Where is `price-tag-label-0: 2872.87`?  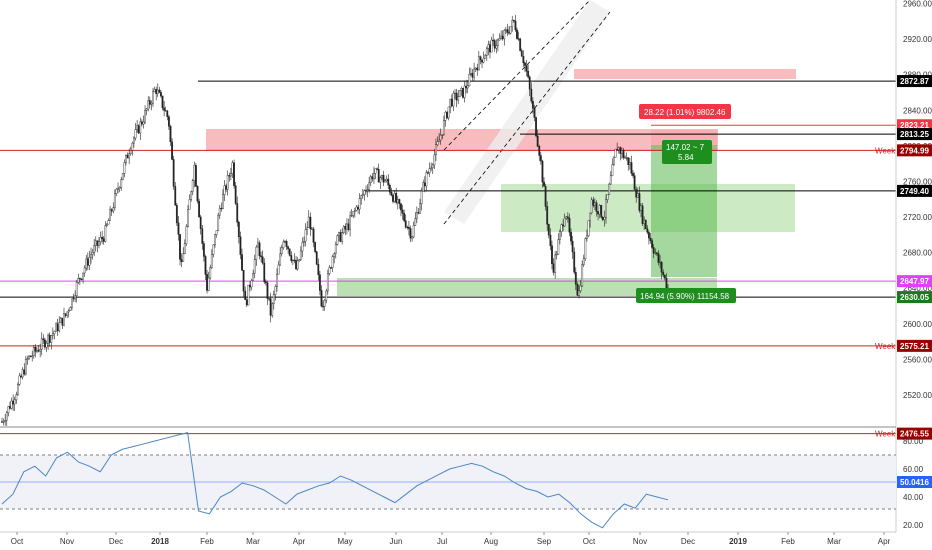
price-tag-label-0: 2872.87 is located at coordinates (914, 81).